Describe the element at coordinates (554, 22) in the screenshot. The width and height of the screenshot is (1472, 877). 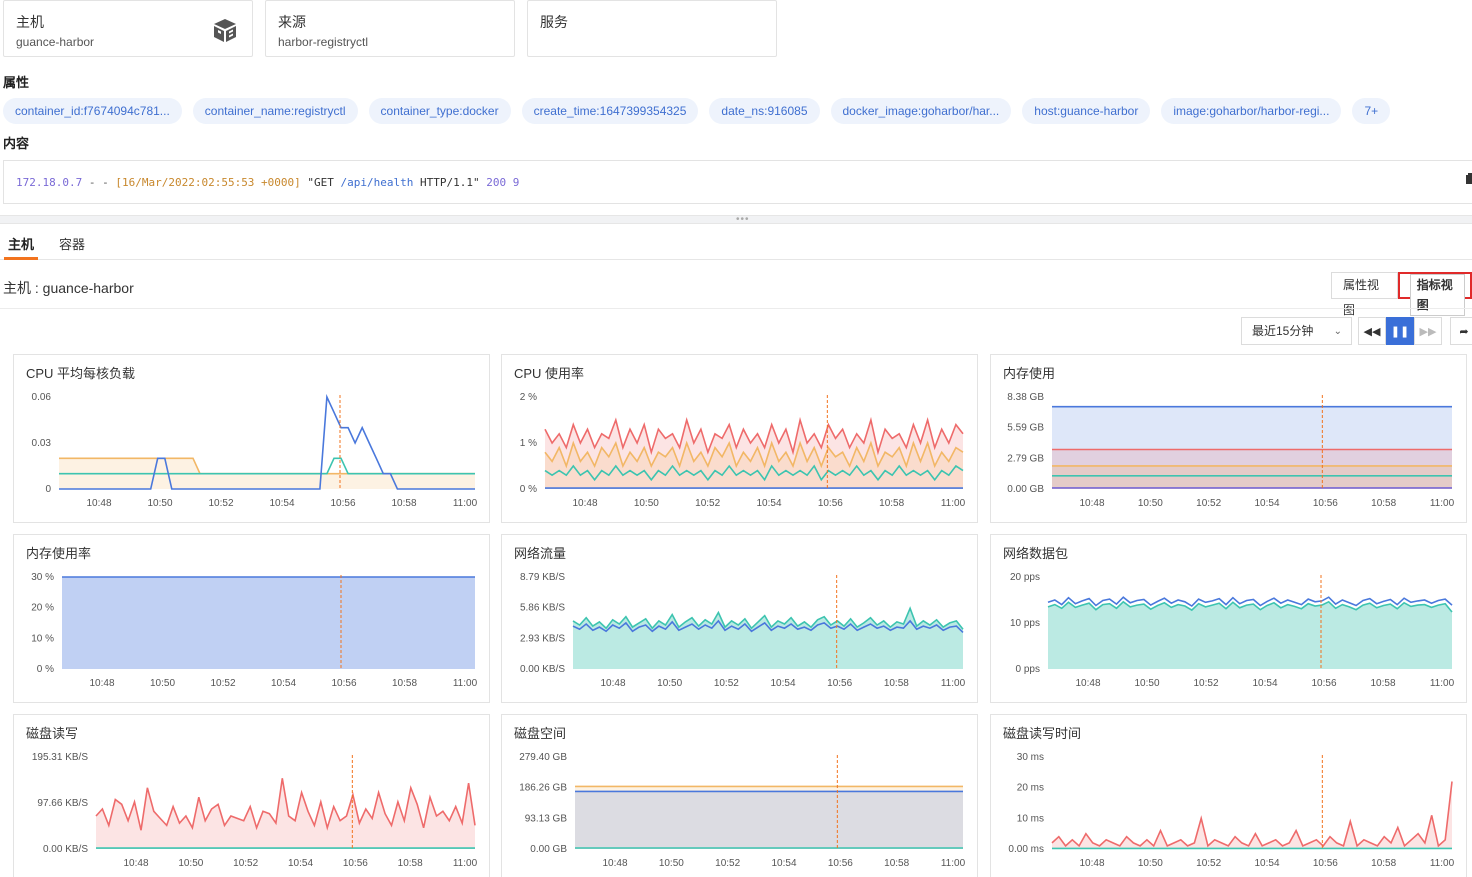
I see `card-title-service: 服务` at that location.